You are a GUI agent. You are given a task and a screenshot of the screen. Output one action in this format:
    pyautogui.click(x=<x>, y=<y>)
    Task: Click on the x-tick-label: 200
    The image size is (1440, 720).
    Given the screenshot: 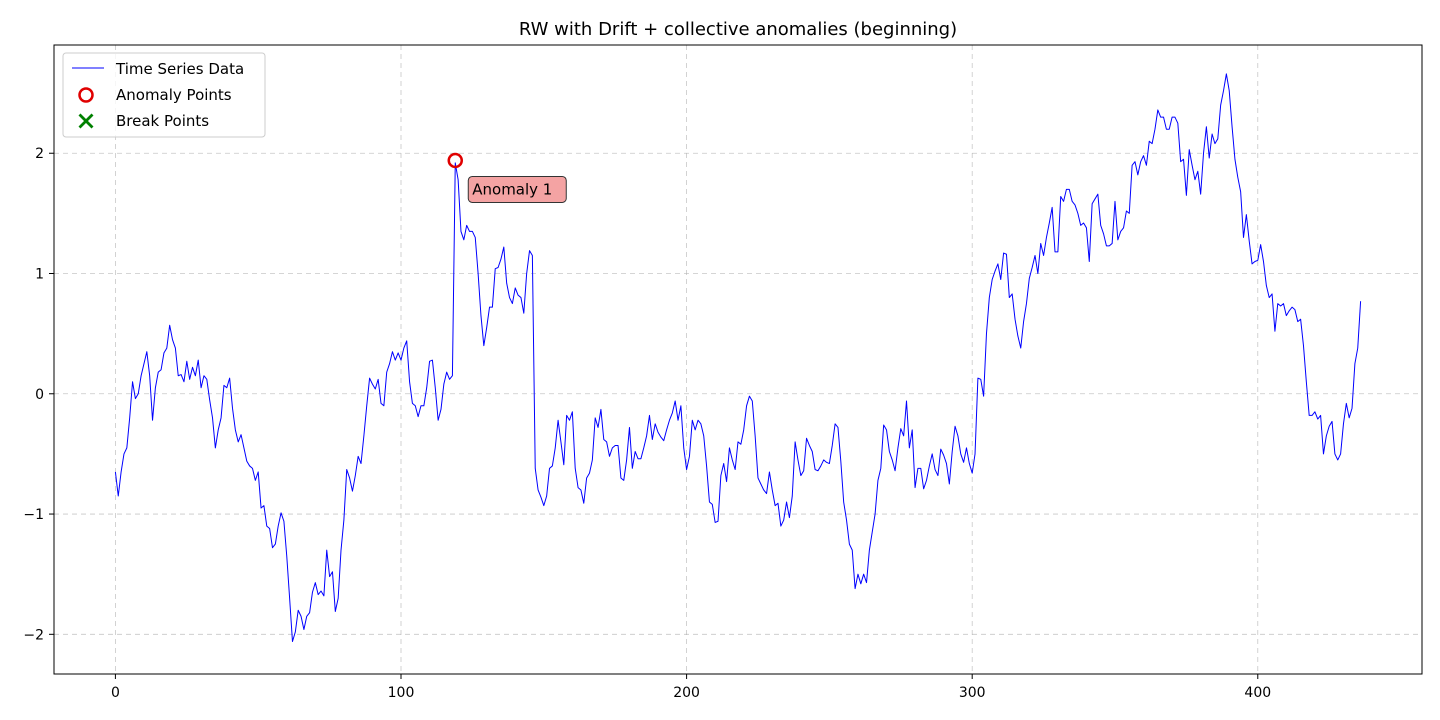 What is the action you would take?
    pyautogui.click(x=686, y=693)
    